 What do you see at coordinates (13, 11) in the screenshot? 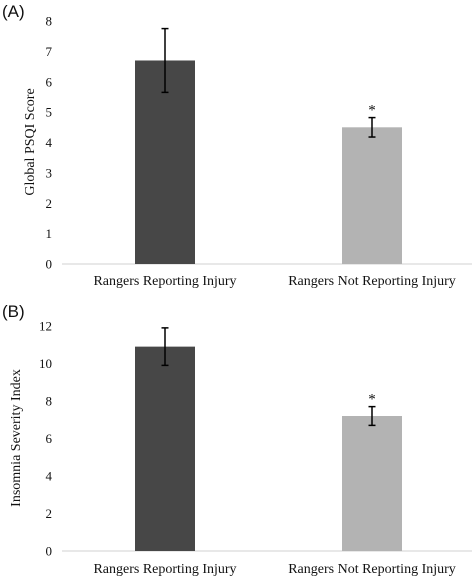
I see `panel-label-a: (A)` at bounding box center [13, 11].